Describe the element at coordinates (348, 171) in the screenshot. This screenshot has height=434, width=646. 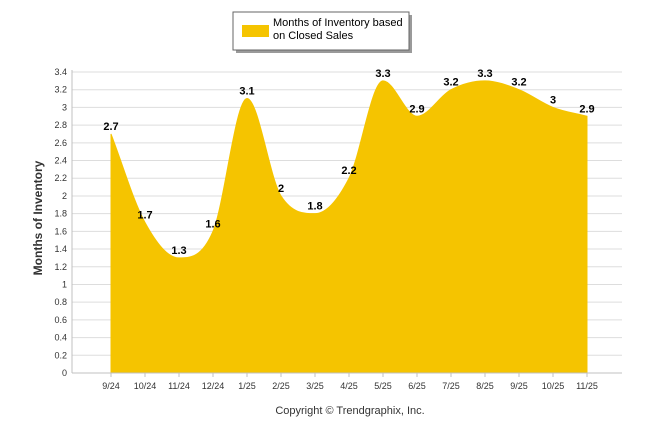
I see `data-label: 2.2` at that location.